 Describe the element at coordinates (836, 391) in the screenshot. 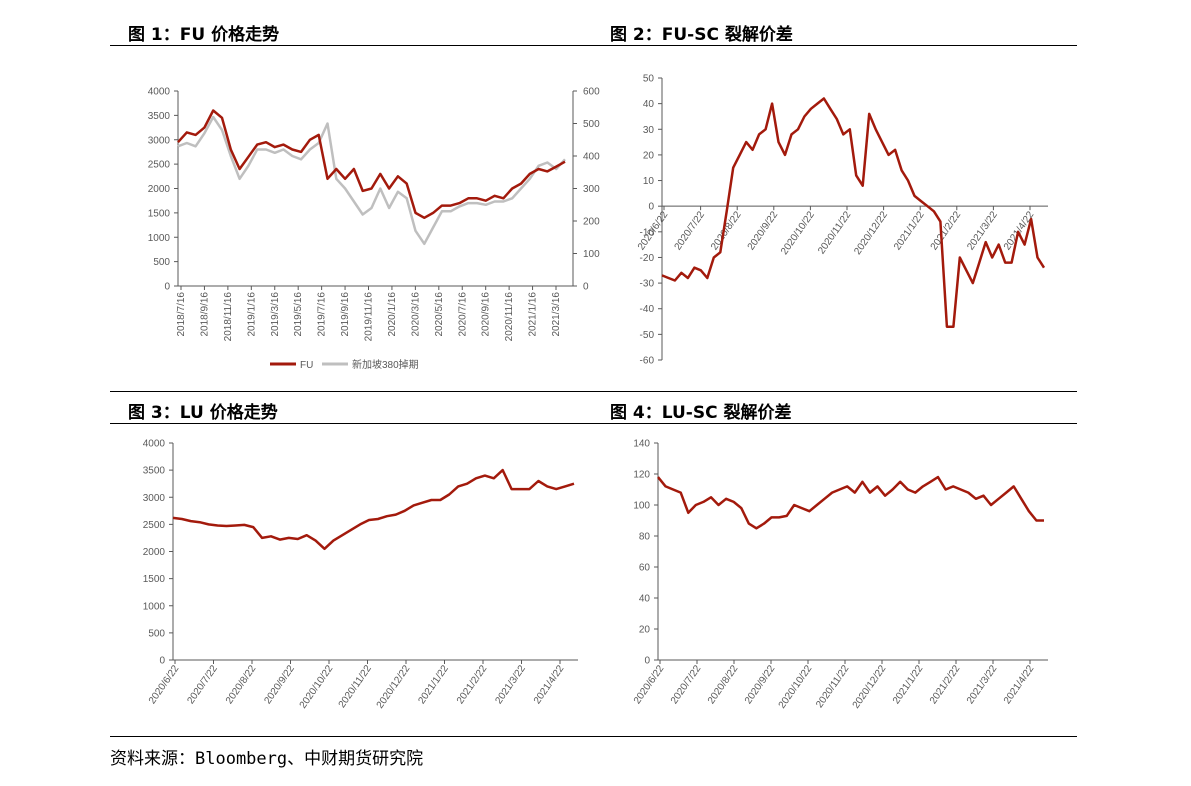

I see `chart-4-title-rule` at that location.